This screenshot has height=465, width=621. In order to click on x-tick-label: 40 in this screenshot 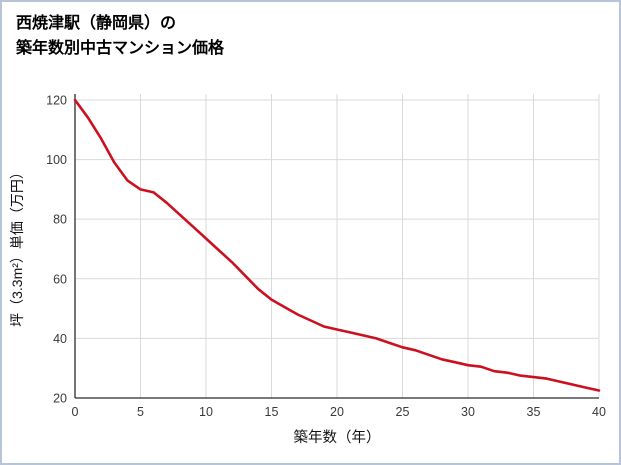, I will do `click(599, 412)`.